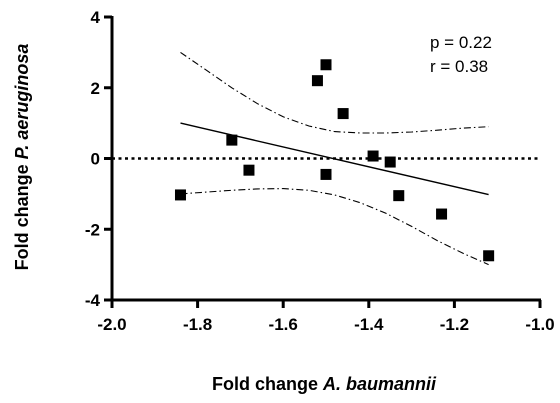  What do you see at coordinates (334, 92) in the screenshot?
I see `confidence-upper-line` at bounding box center [334, 92].